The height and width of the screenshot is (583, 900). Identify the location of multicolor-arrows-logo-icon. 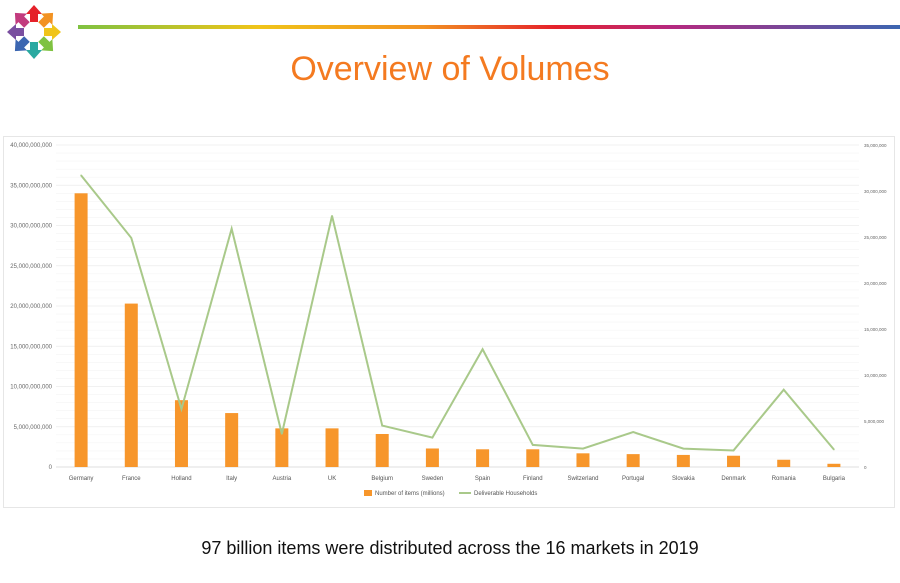
(34, 32).